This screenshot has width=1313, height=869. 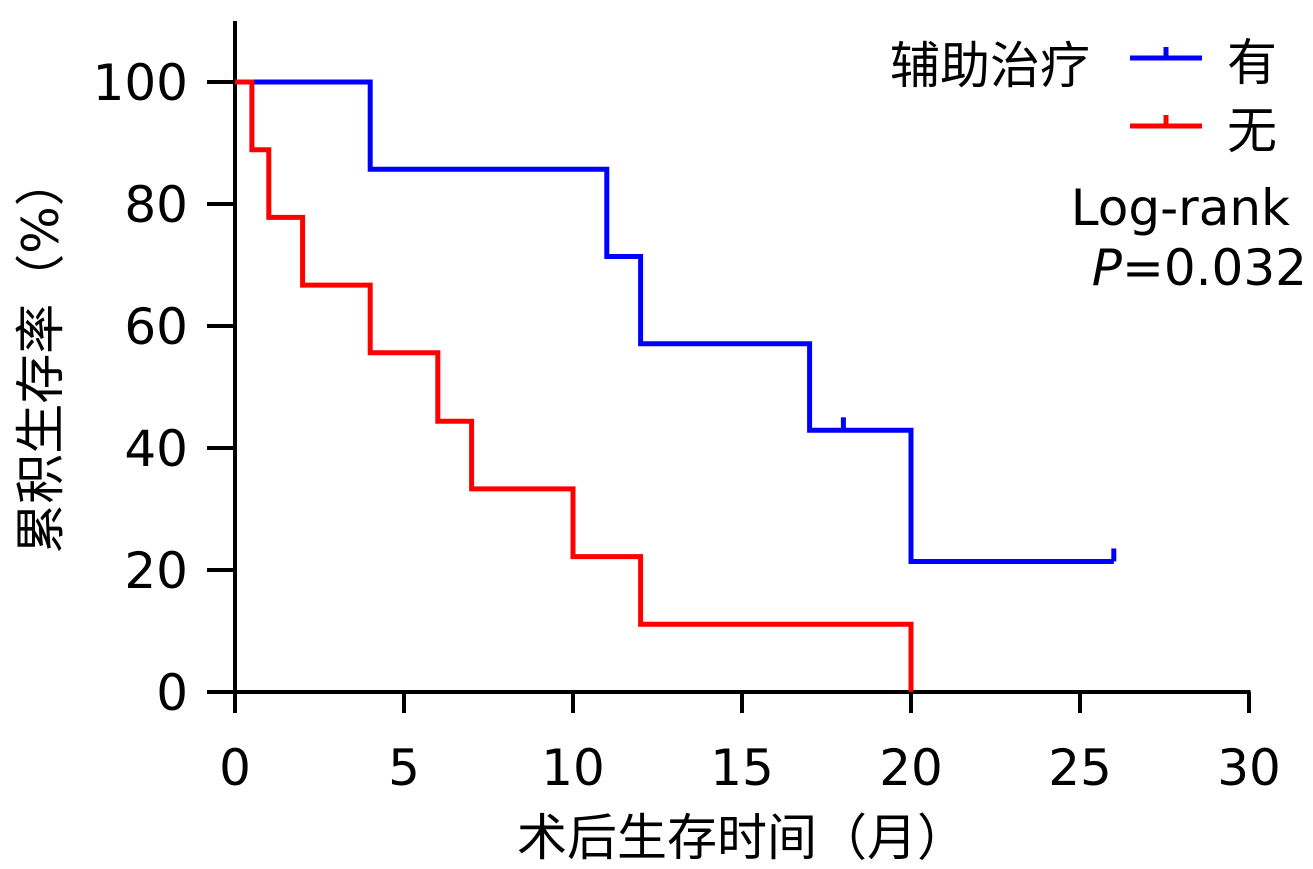 What do you see at coordinates (1252, 131) in the screenshot?
I see `legend-label: 无` at bounding box center [1252, 131].